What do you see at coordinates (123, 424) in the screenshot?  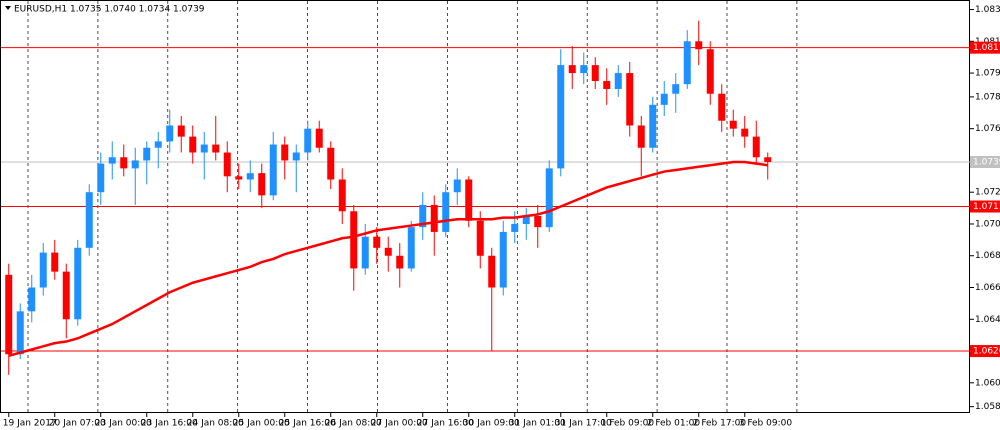 I see `x-tick-label: 23 Jan 00:00` at bounding box center [123, 424].